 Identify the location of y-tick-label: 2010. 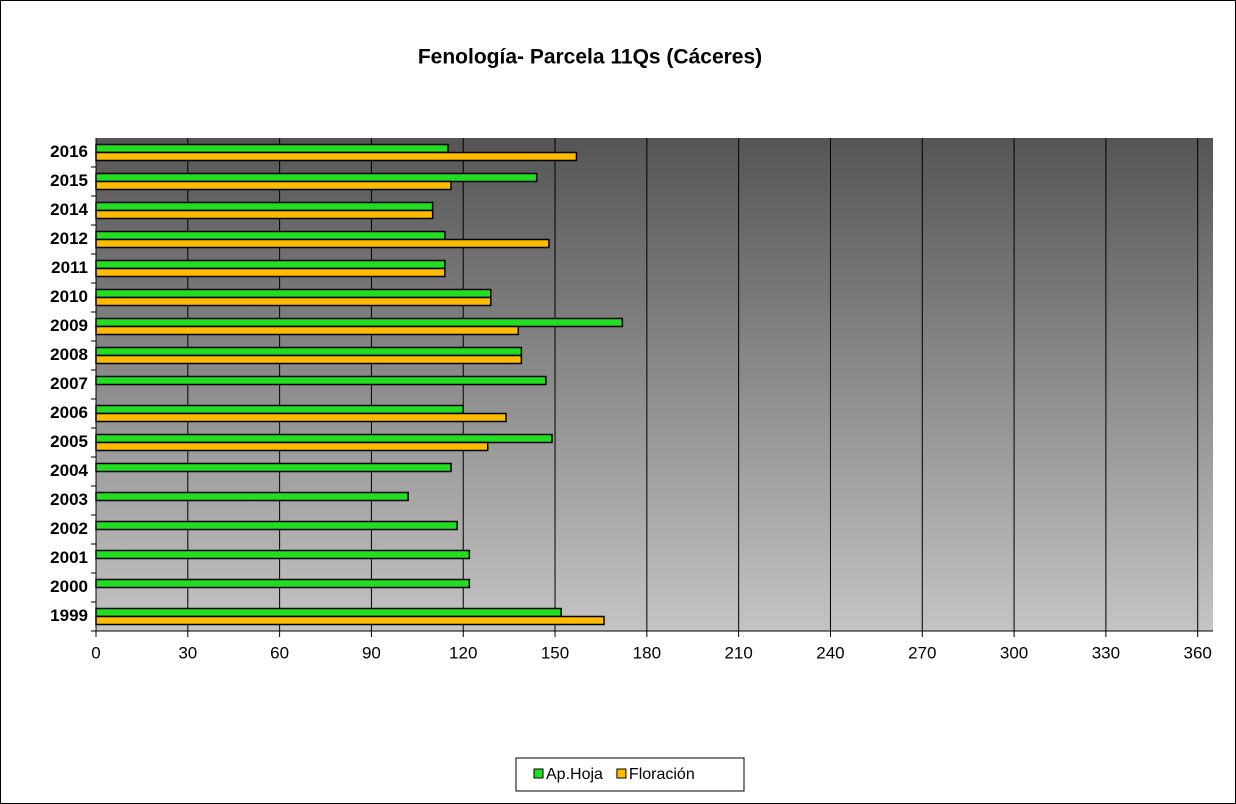
(69, 296).